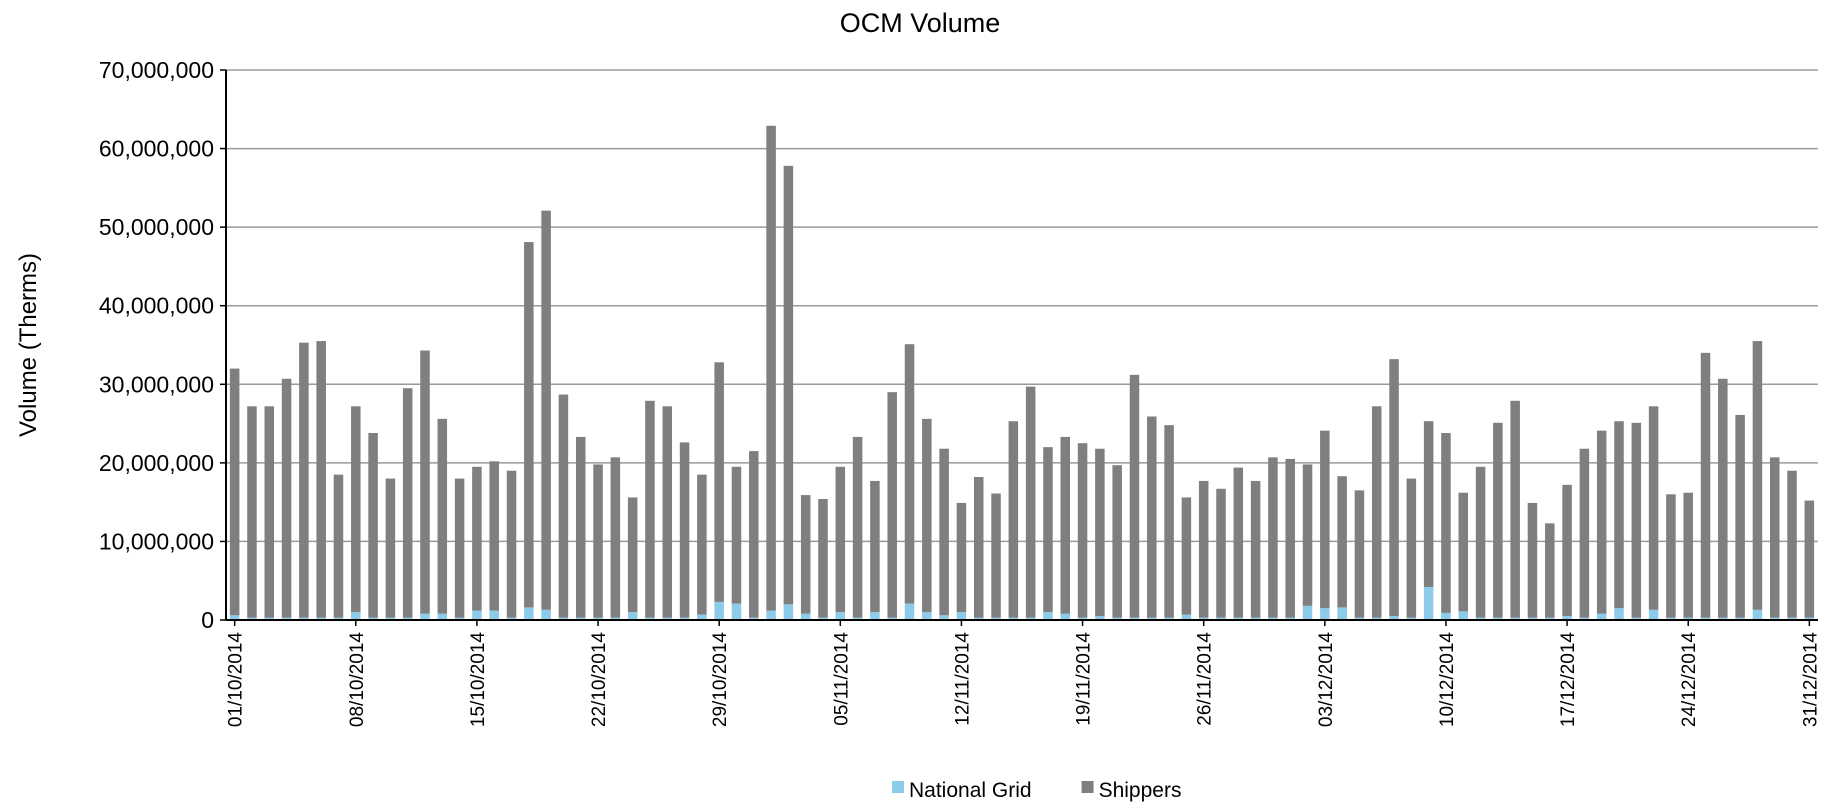 The width and height of the screenshot is (1832, 805). I want to click on y-tick-label: 0, so click(207, 620).